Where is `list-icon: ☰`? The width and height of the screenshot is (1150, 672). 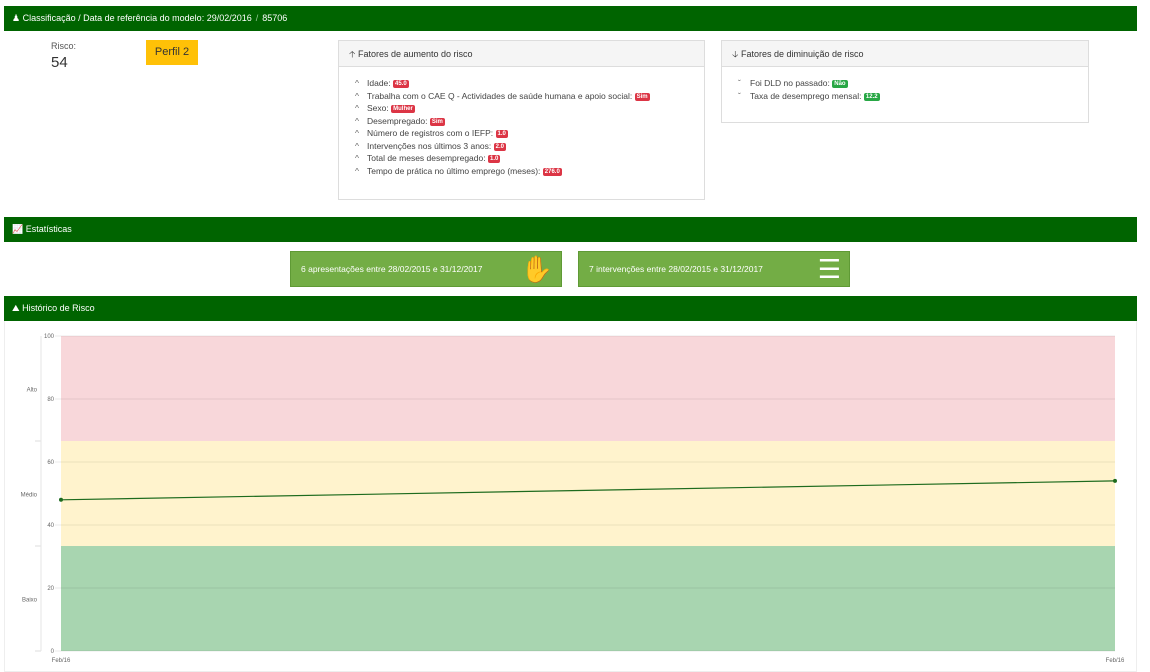
list-icon: ☰ is located at coordinates (829, 269).